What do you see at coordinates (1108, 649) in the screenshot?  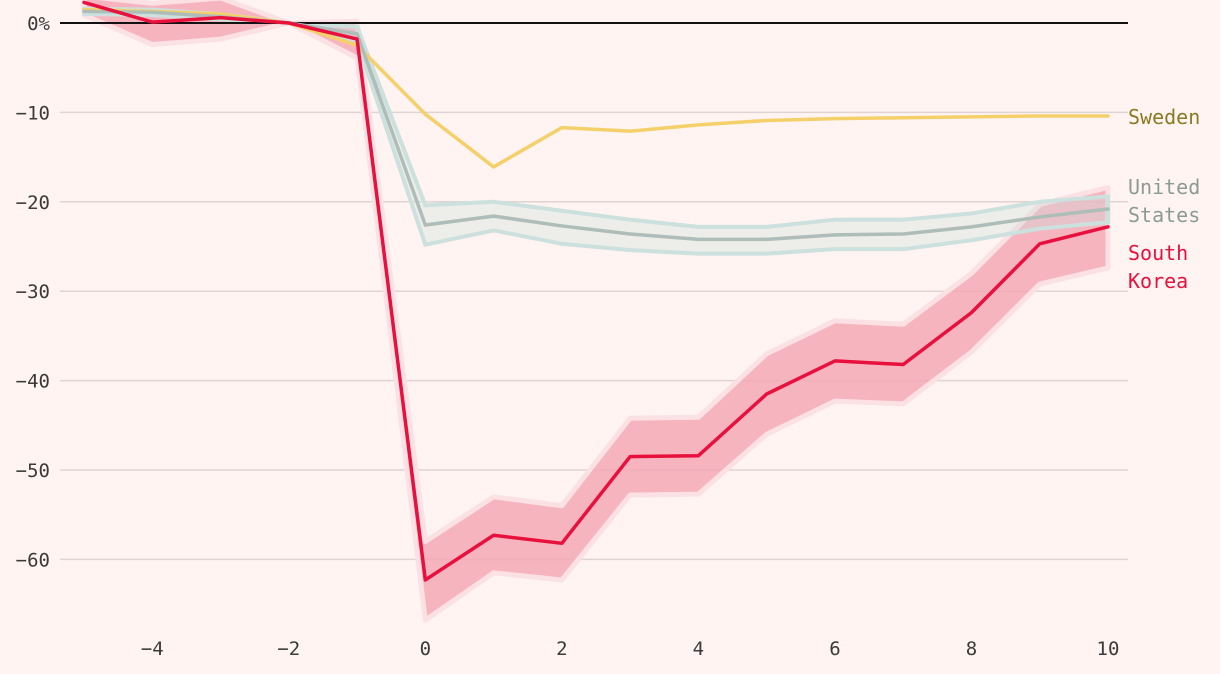 I see `x-tick-label: 10` at bounding box center [1108, 649].